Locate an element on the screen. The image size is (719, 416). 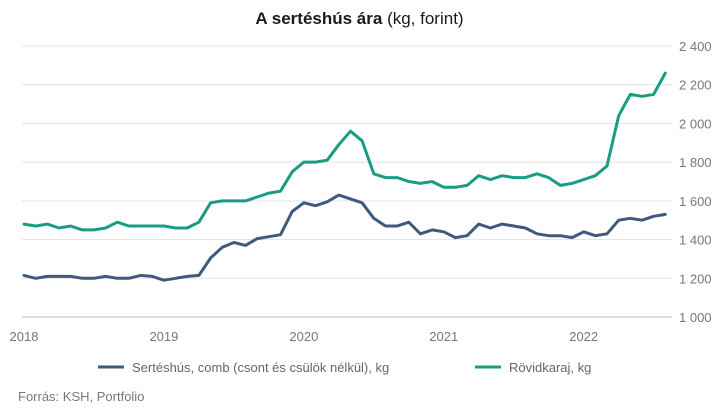
x-axis-ticks: 2018 2019 2020 2021 2022 is located at coordinates (304, 336).